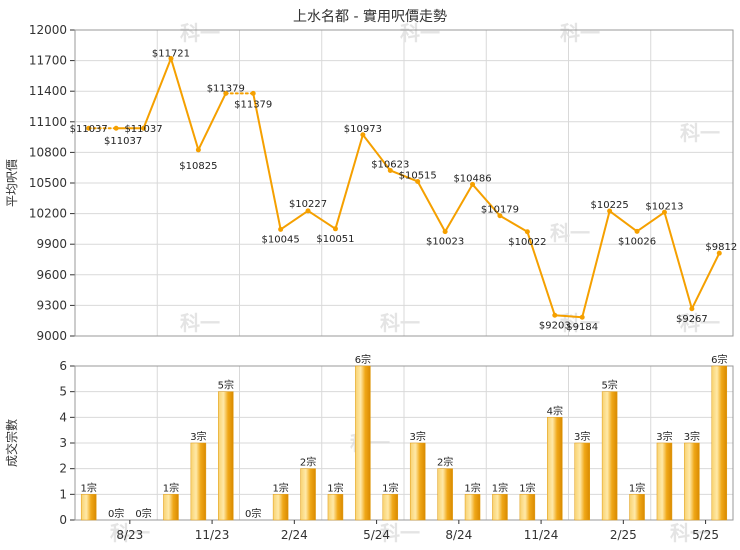 Image resolution: width=740 pixels, height=550 pixels. Describe the element at coordinates (48, 91) in the screenshot. I see `y-tick-label-top: 11400` at that location.